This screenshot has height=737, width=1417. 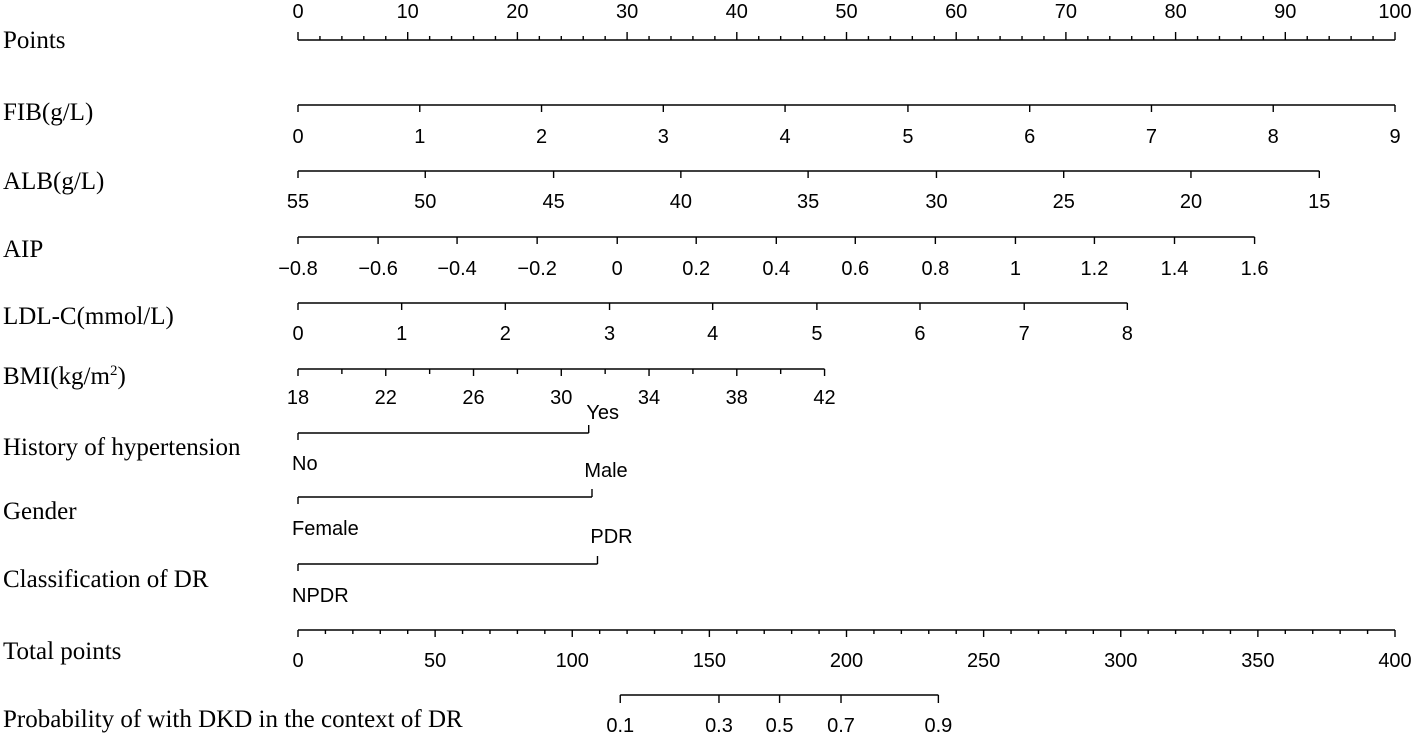 I want to click on fib-tick-label: 2, so click(x=541, y=137).